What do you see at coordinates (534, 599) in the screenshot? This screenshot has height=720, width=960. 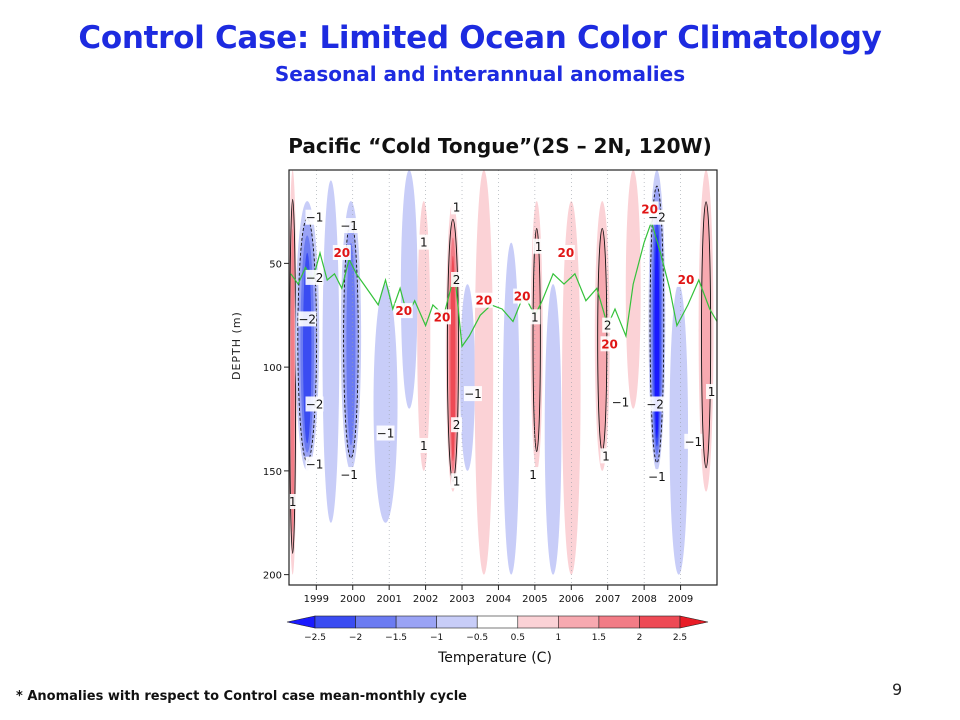 I see `x-tick-label: 2005` at bounding box center [534, 599].